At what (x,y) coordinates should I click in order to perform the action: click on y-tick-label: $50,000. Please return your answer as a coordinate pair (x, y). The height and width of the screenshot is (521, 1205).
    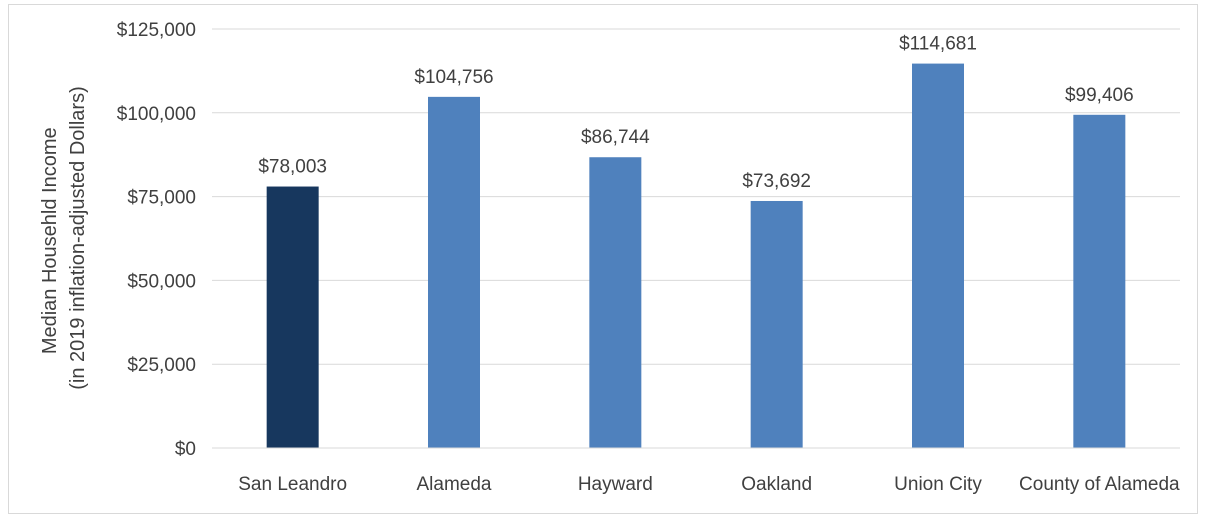
    Looking at the image, I should click on (161, 281).